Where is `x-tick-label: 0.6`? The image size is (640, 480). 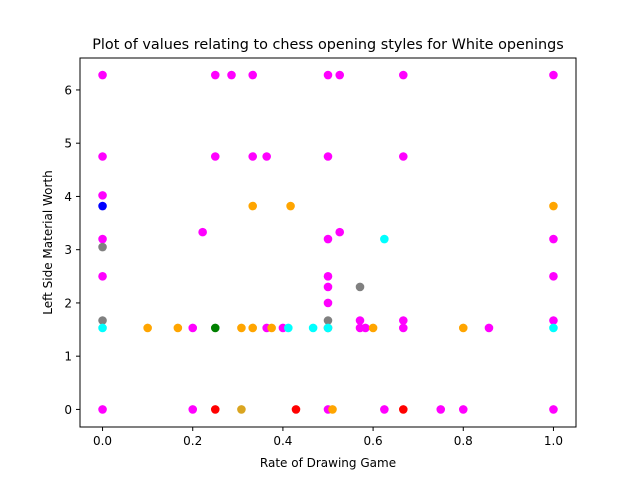
x-tick-label: 0.6 is located at coordinates (373, 441).